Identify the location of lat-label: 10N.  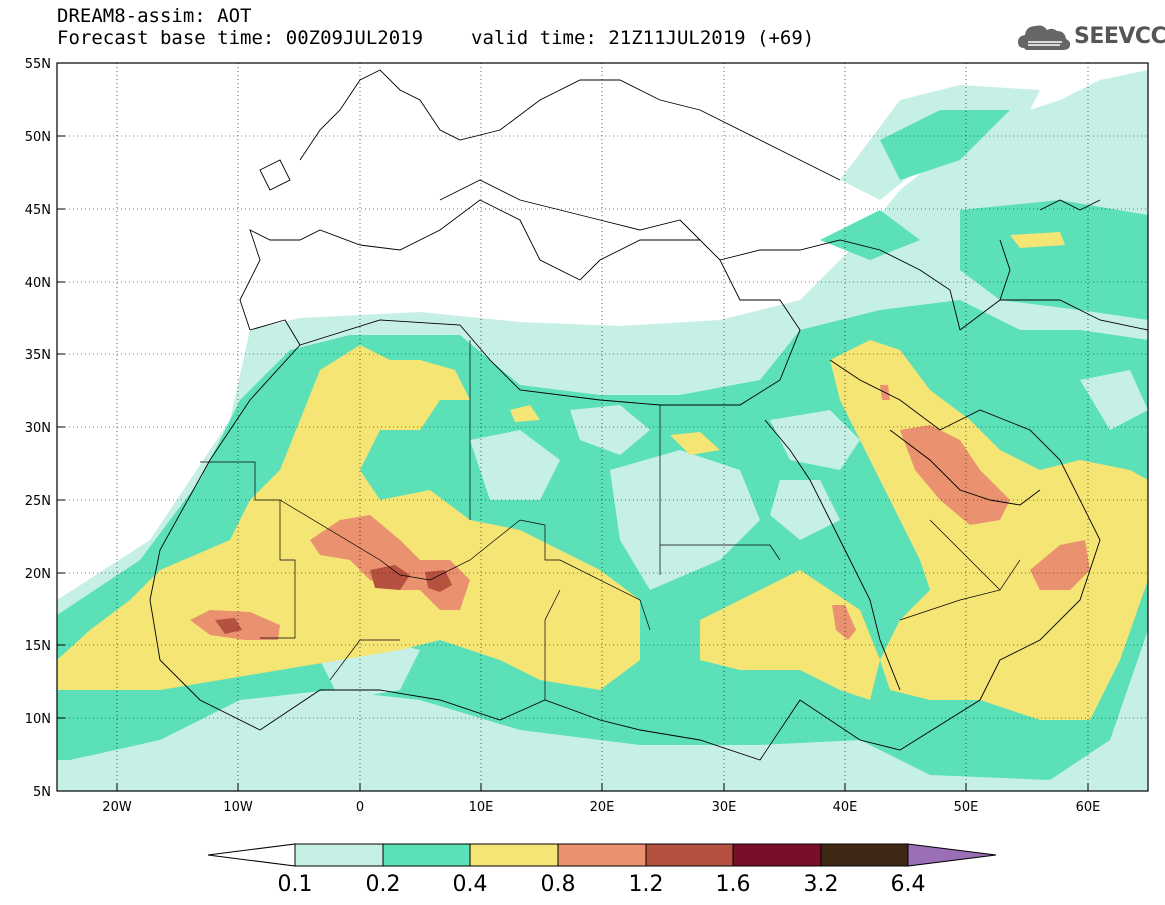
(38, 719).